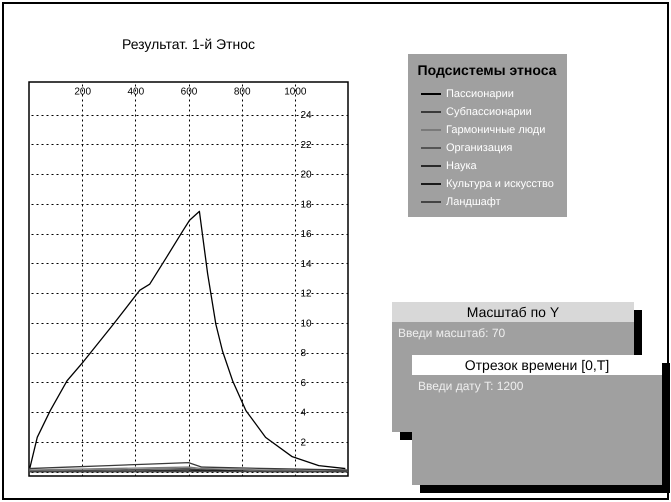 The height and width of the screenshot is (502, 671). I want to click on legend-label: Организация, so click(479, 148).